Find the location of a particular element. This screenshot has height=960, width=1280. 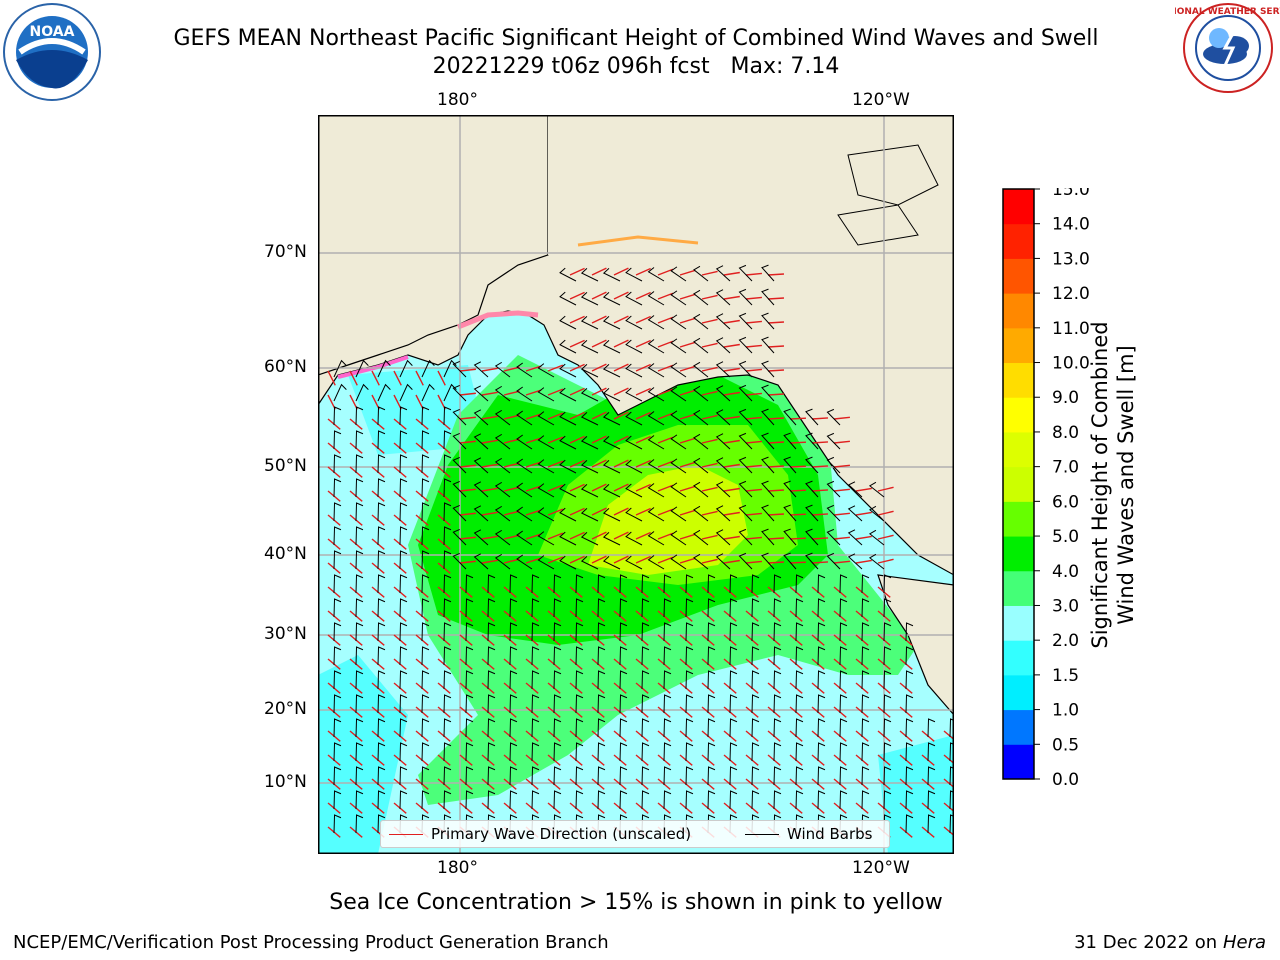

colorbar-tick-label: 3.0 is located at coordinates (1065, 606).